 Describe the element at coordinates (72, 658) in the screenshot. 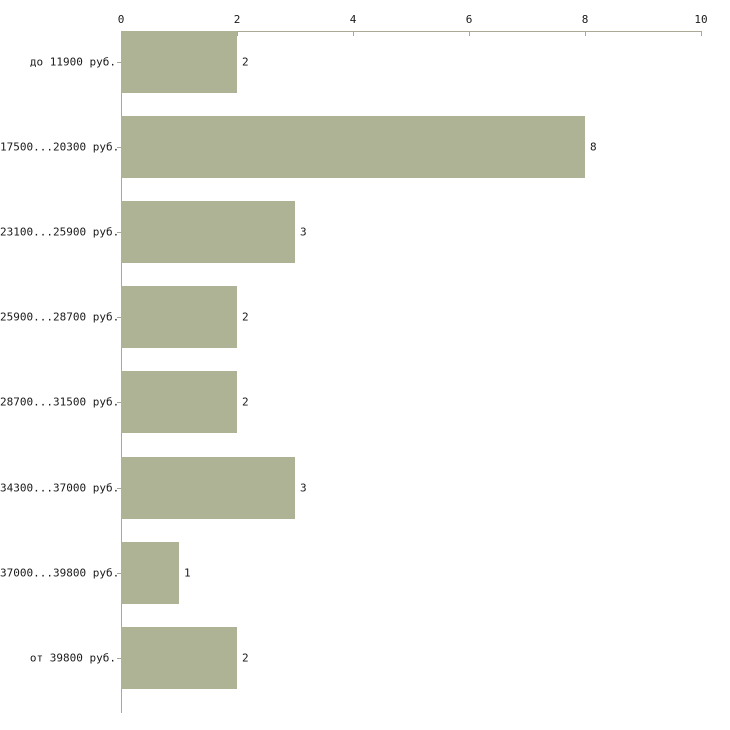

I see `category-label: от 39800 руб.` at that location.